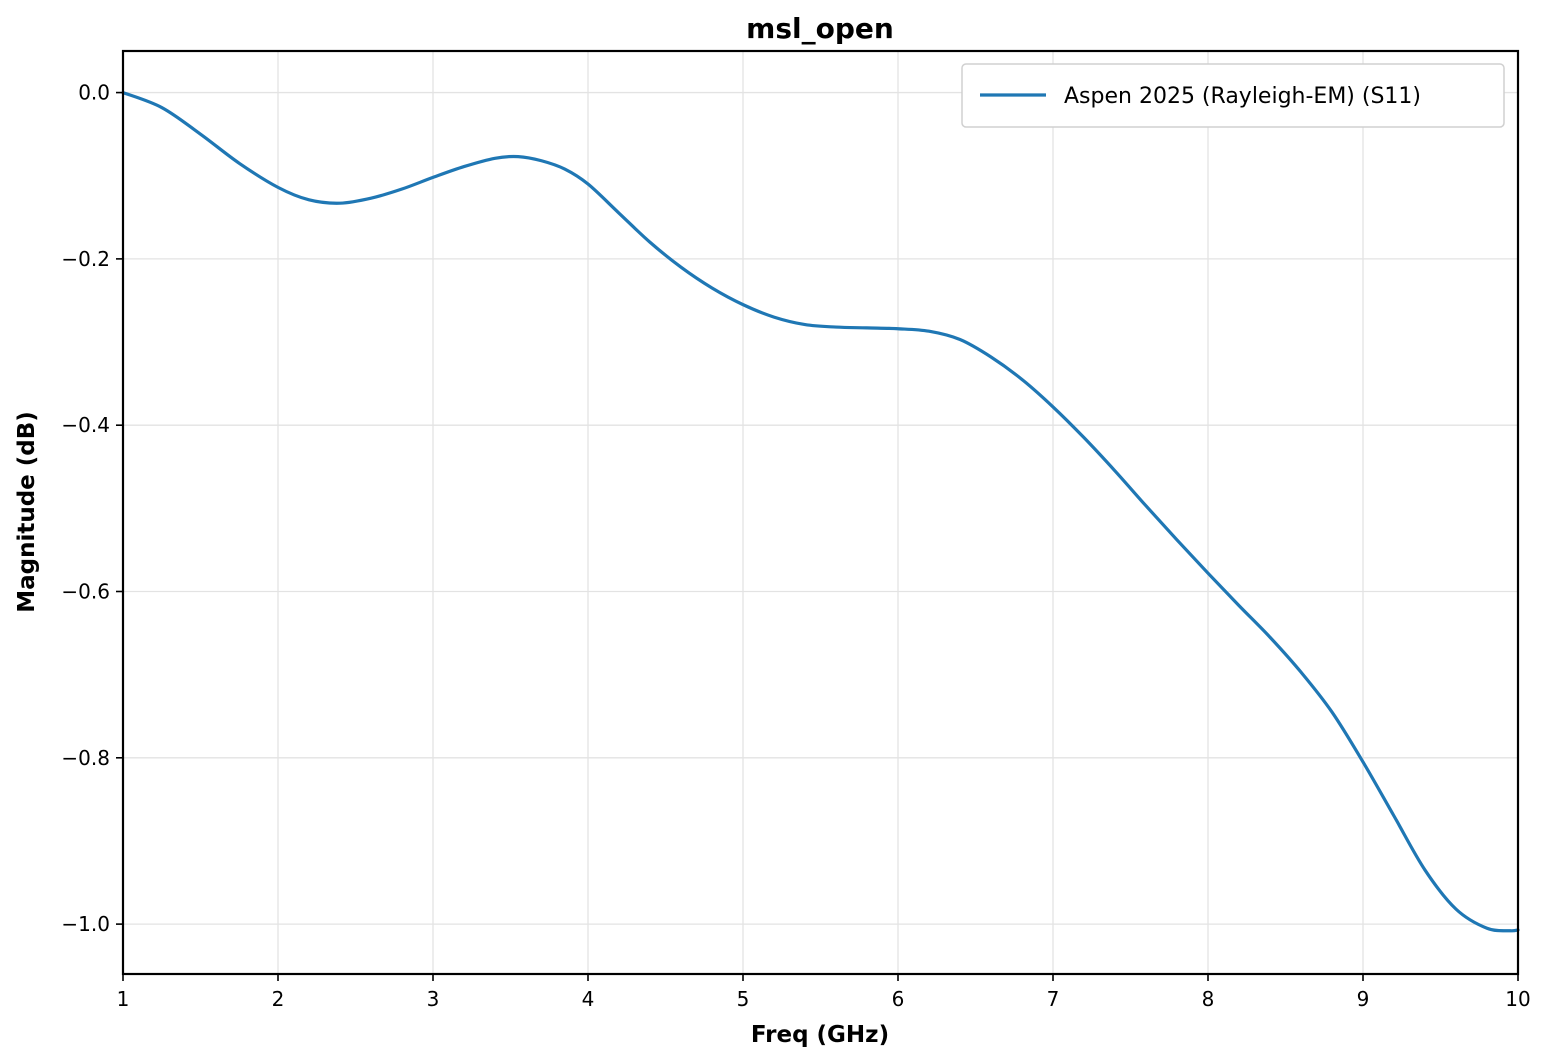  I want to click on legend: Aspen 2025 (Rayleigh-EM) (S11), so click(1233, 95).